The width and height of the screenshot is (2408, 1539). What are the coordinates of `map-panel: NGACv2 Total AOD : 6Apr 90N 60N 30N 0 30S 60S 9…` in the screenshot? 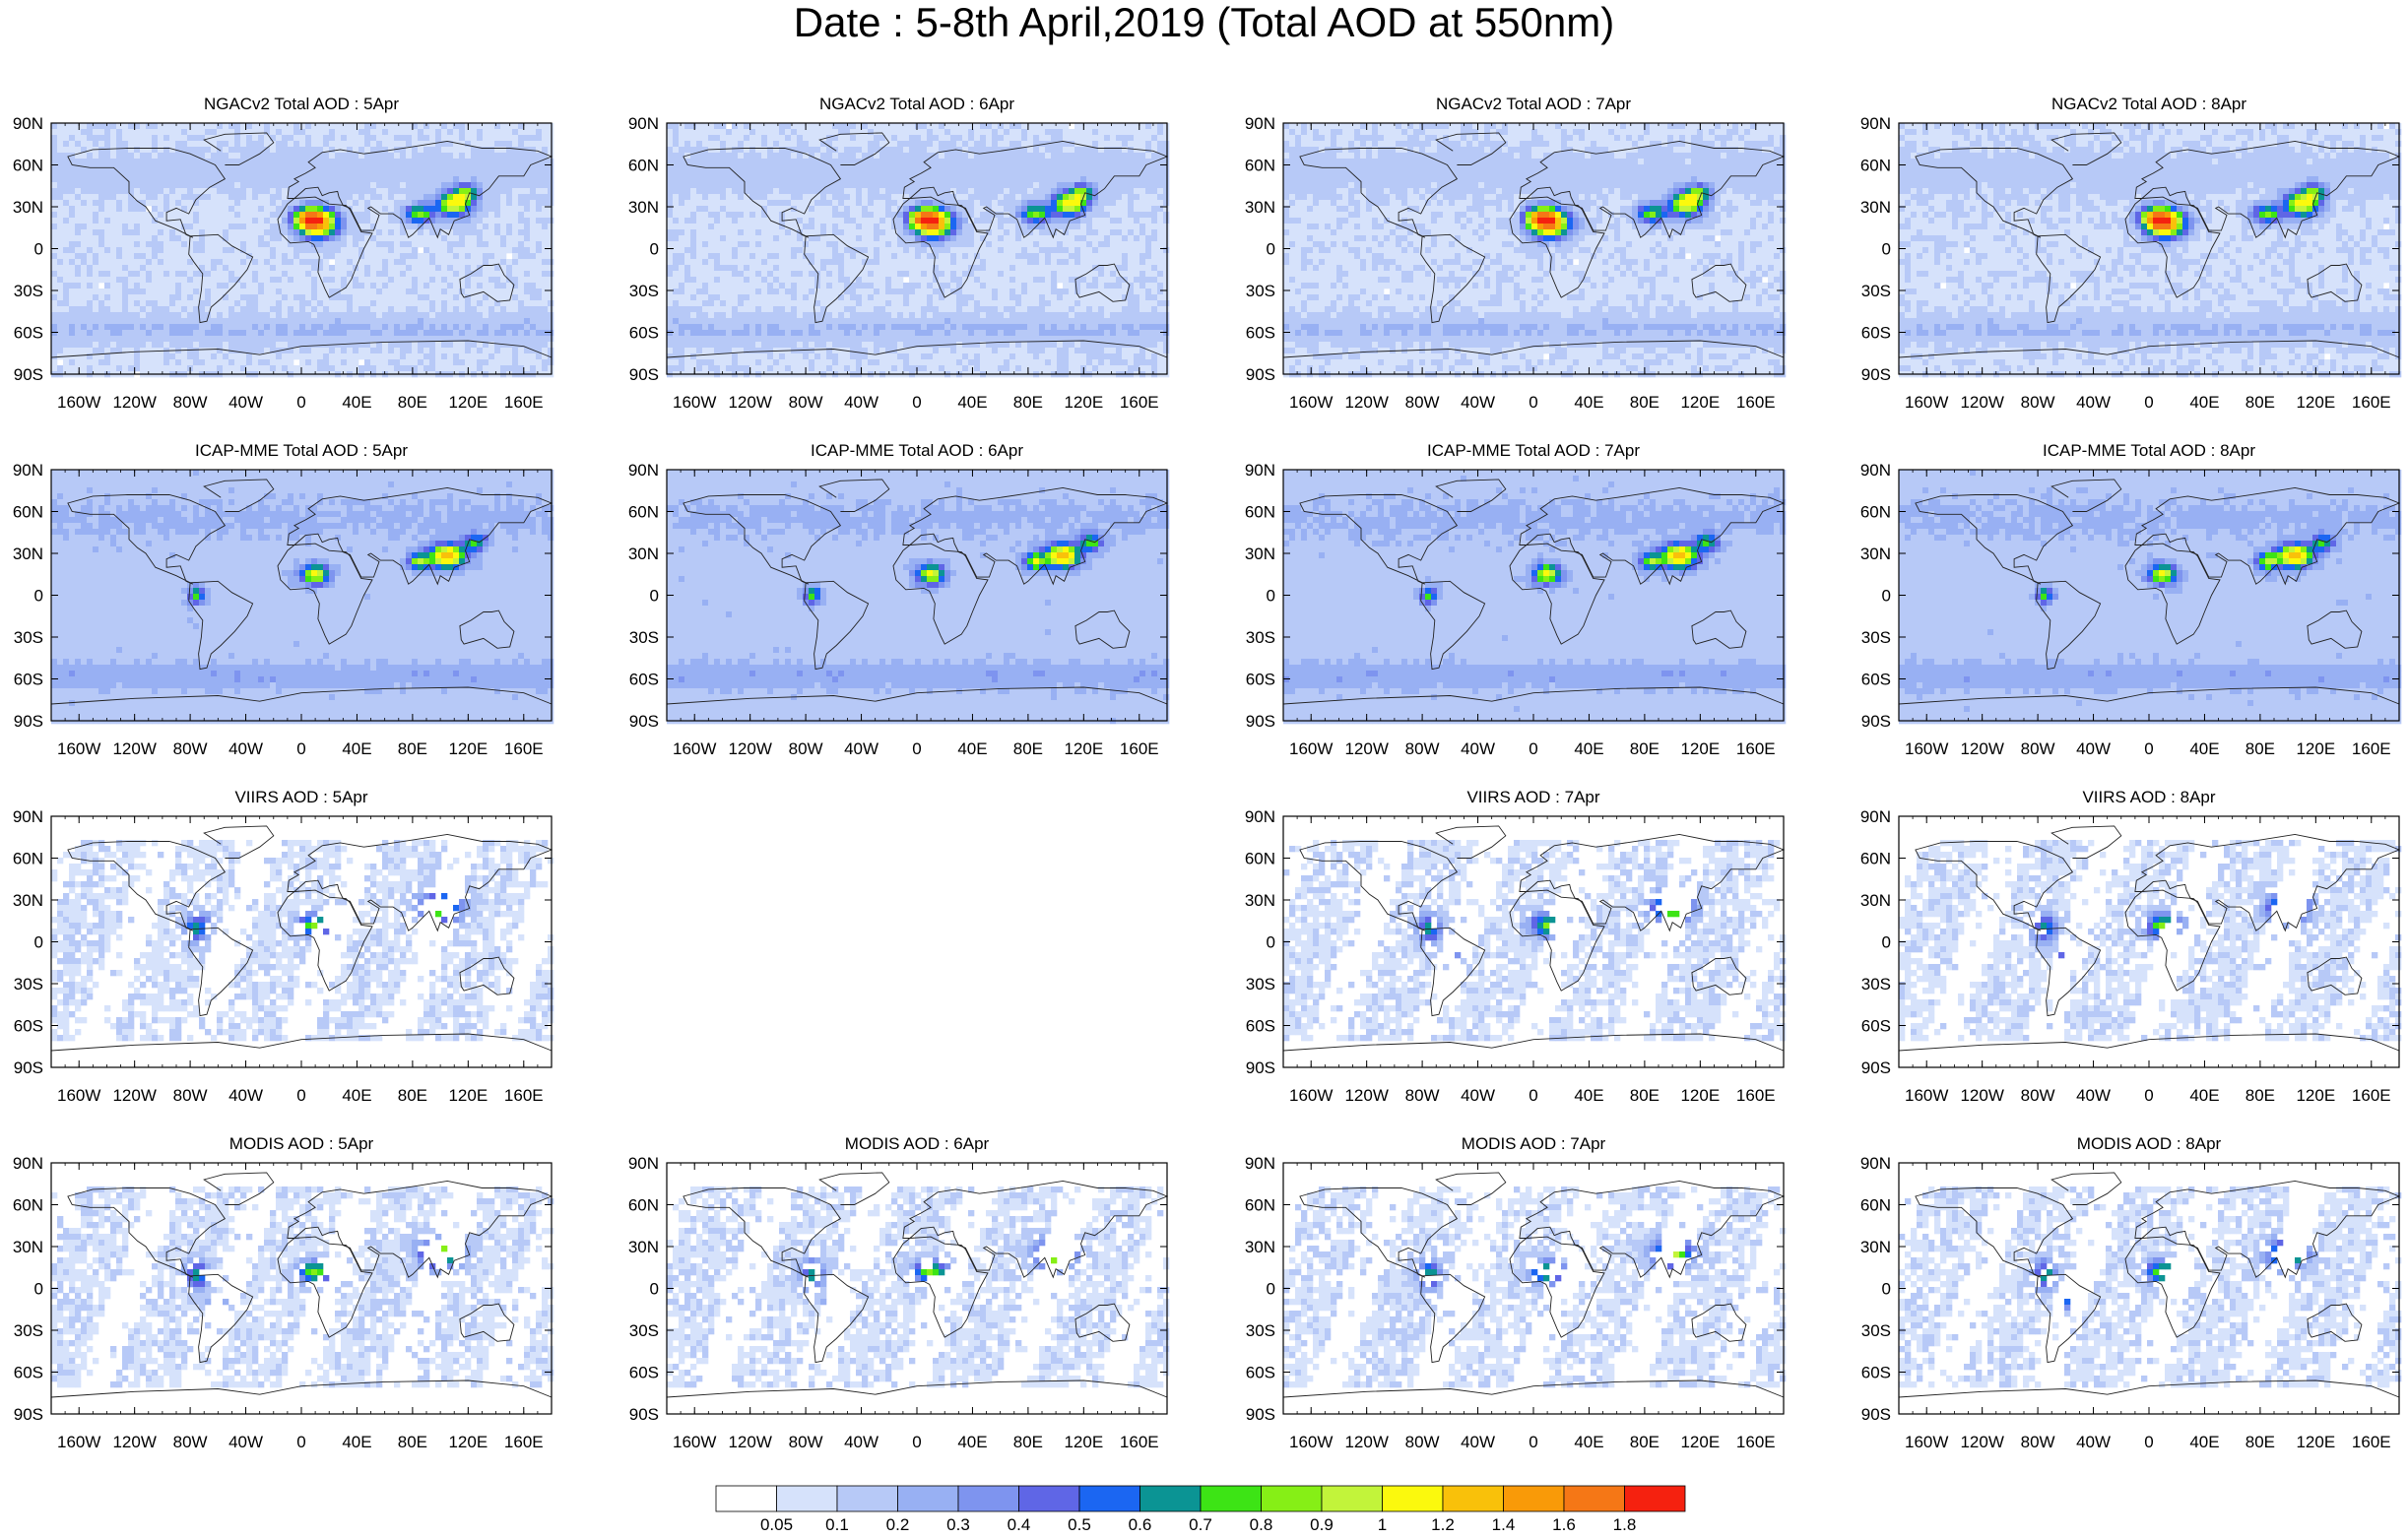 It's located at (894, 281).